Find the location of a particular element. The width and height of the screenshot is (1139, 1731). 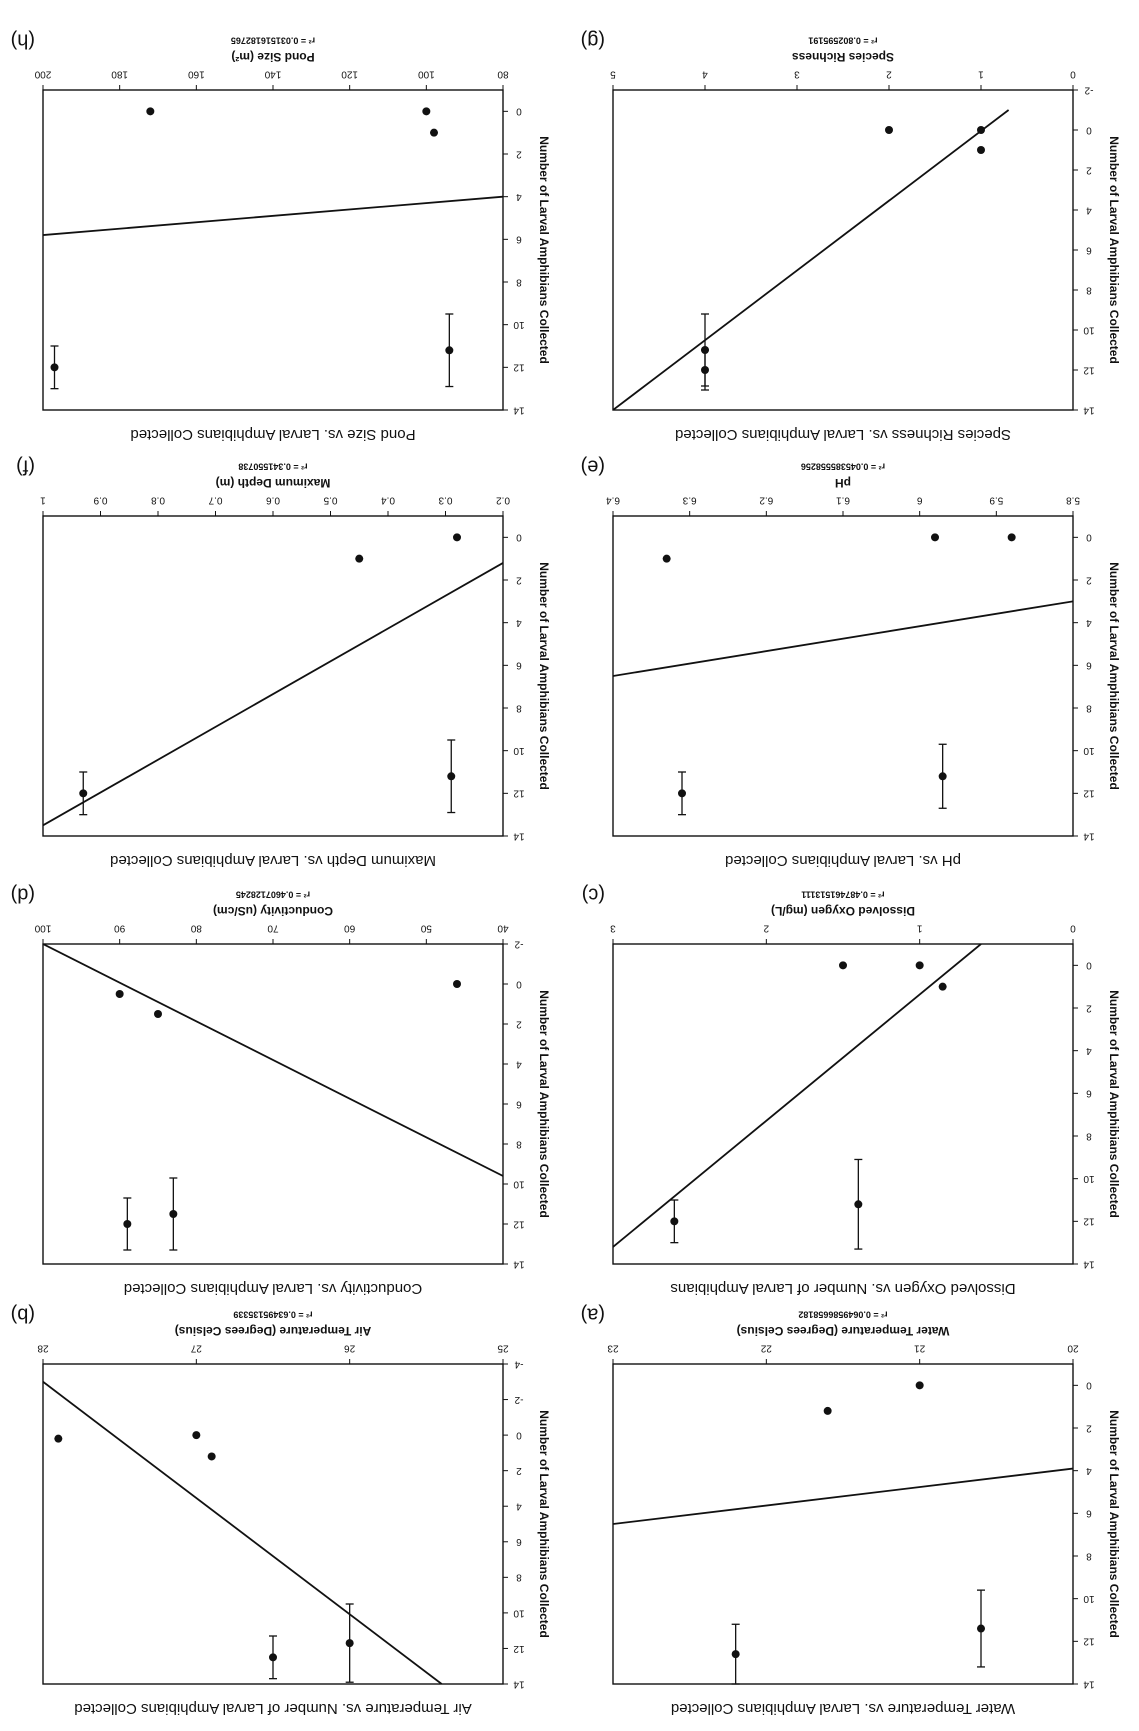

plot-frame-d is located at coordinates (273, 1104).